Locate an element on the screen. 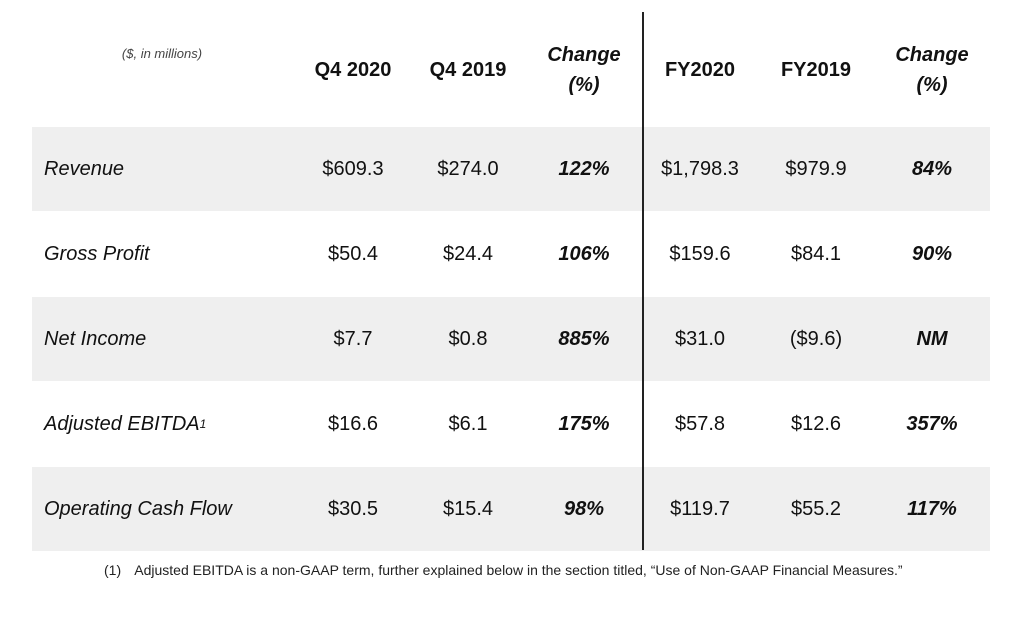 The width and height of the screenshot is (1024, 618). row-label: Gross Profit is located at coordinates (164, 254).